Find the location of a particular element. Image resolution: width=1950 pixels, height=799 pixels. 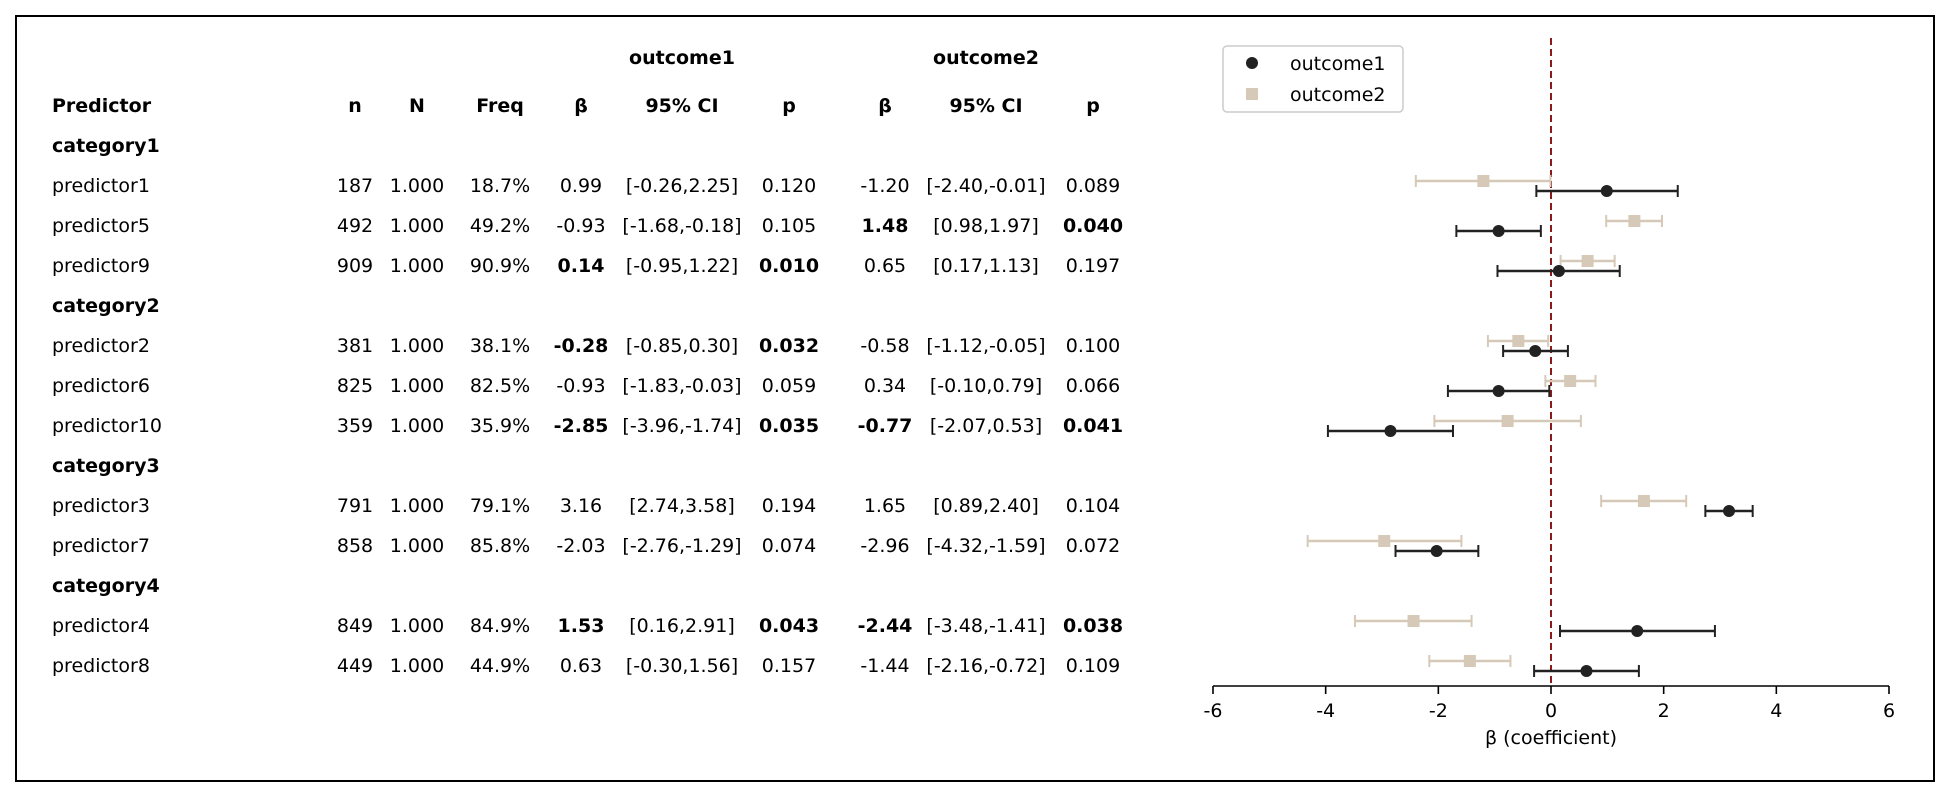

cell-outcome2-ci: [0.98,1.97] is located at coordinates (986, 226).